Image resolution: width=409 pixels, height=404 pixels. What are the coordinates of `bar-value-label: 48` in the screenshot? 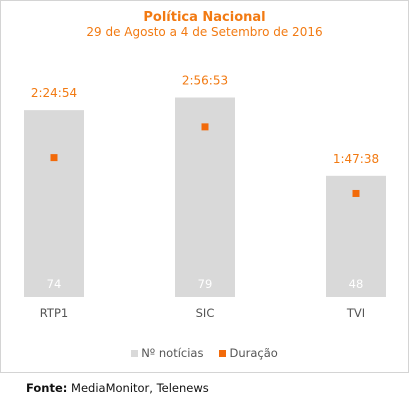 It's located at (356, 284).